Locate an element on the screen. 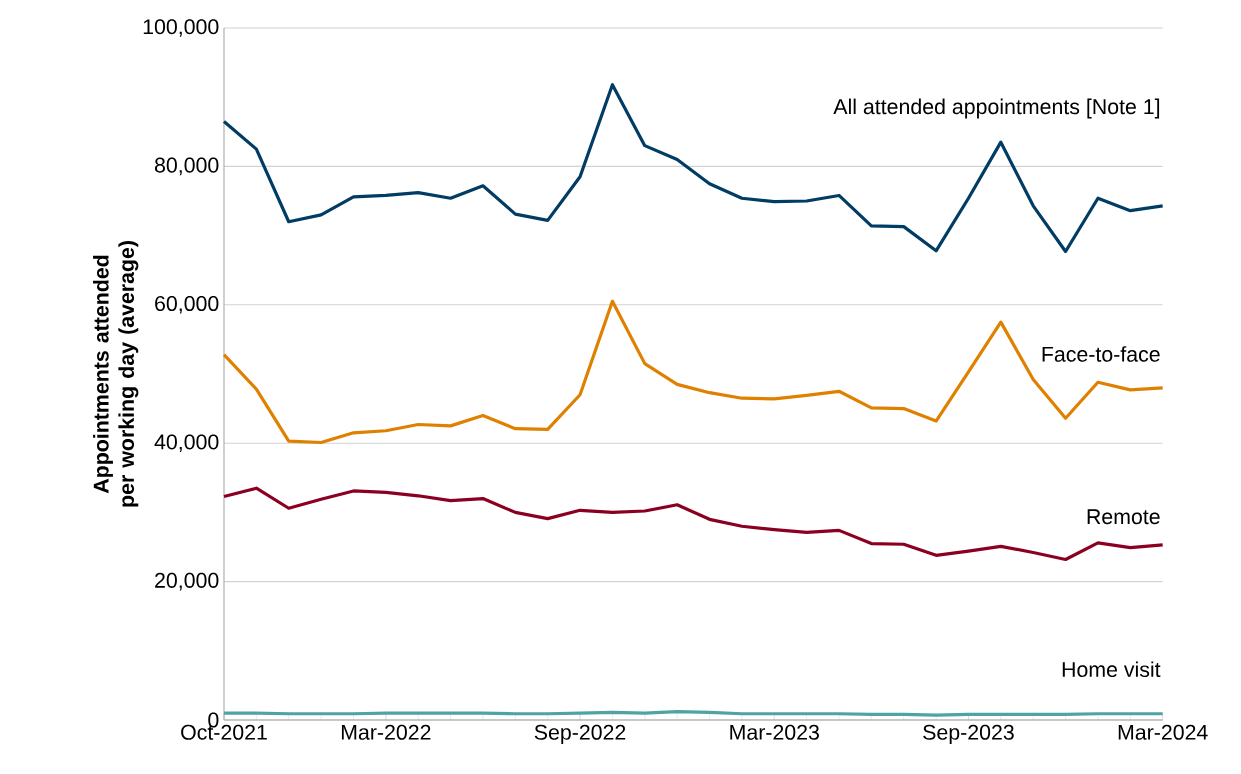 This screenshot has width=1241, height=774. x-tick-label: Mar-2023 is located at coordinates (774, 732).